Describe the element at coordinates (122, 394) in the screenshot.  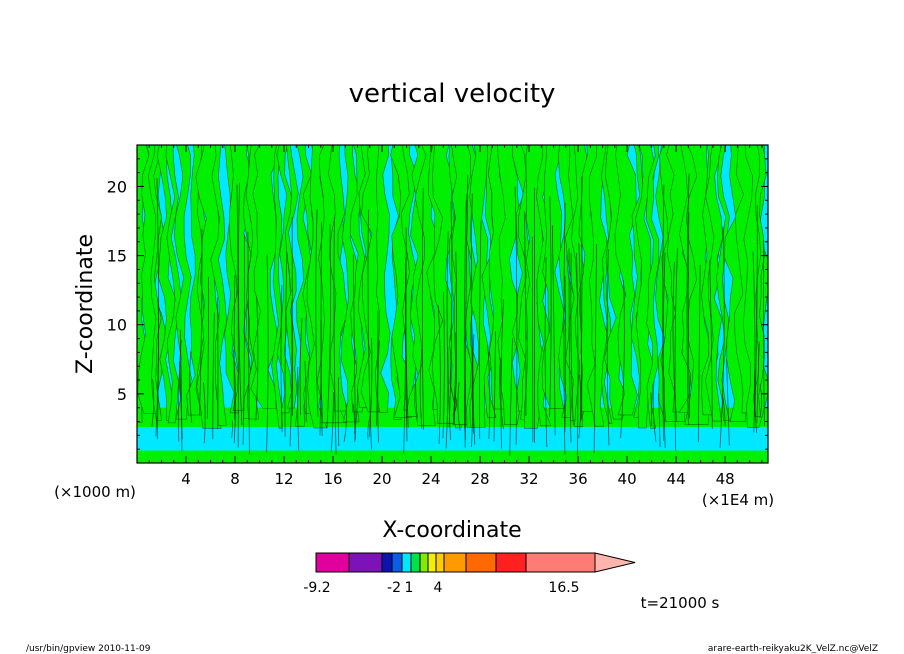
I see `y-tick-label: 5` at that location.